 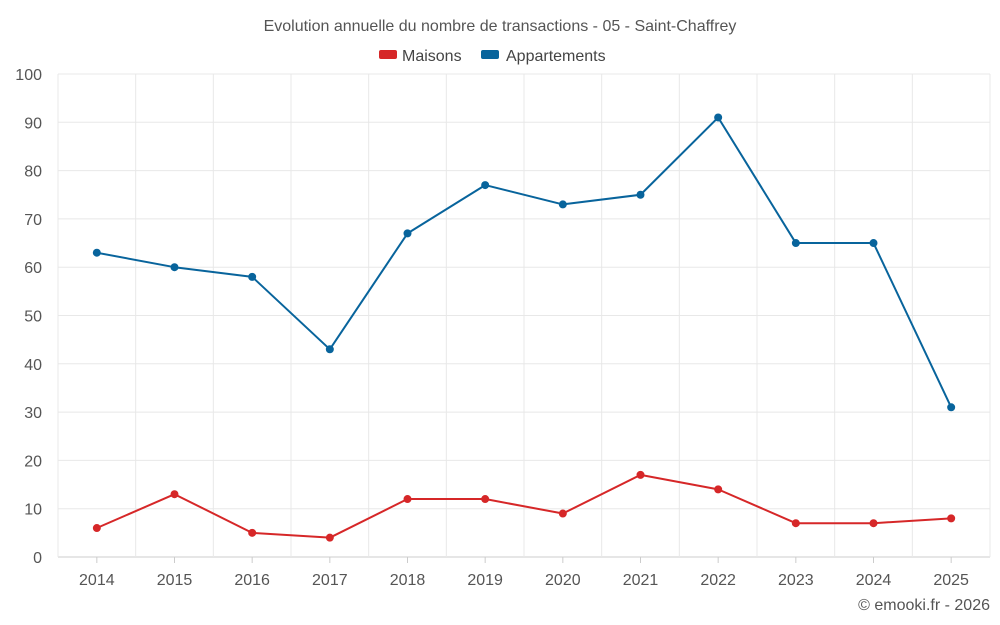 What do you see at coordinates (485, 580) in the screenshot?
I see `x-tick-label: 2019` at bounding box center [485, 580].